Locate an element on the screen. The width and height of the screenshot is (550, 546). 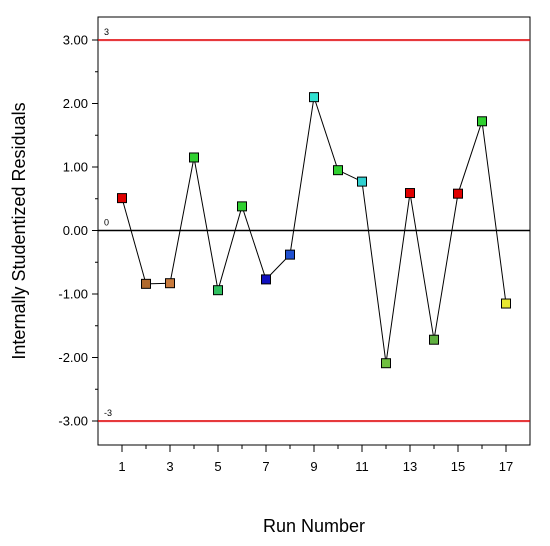
x-tick-label: 17 is located at coordinates (506, 466).